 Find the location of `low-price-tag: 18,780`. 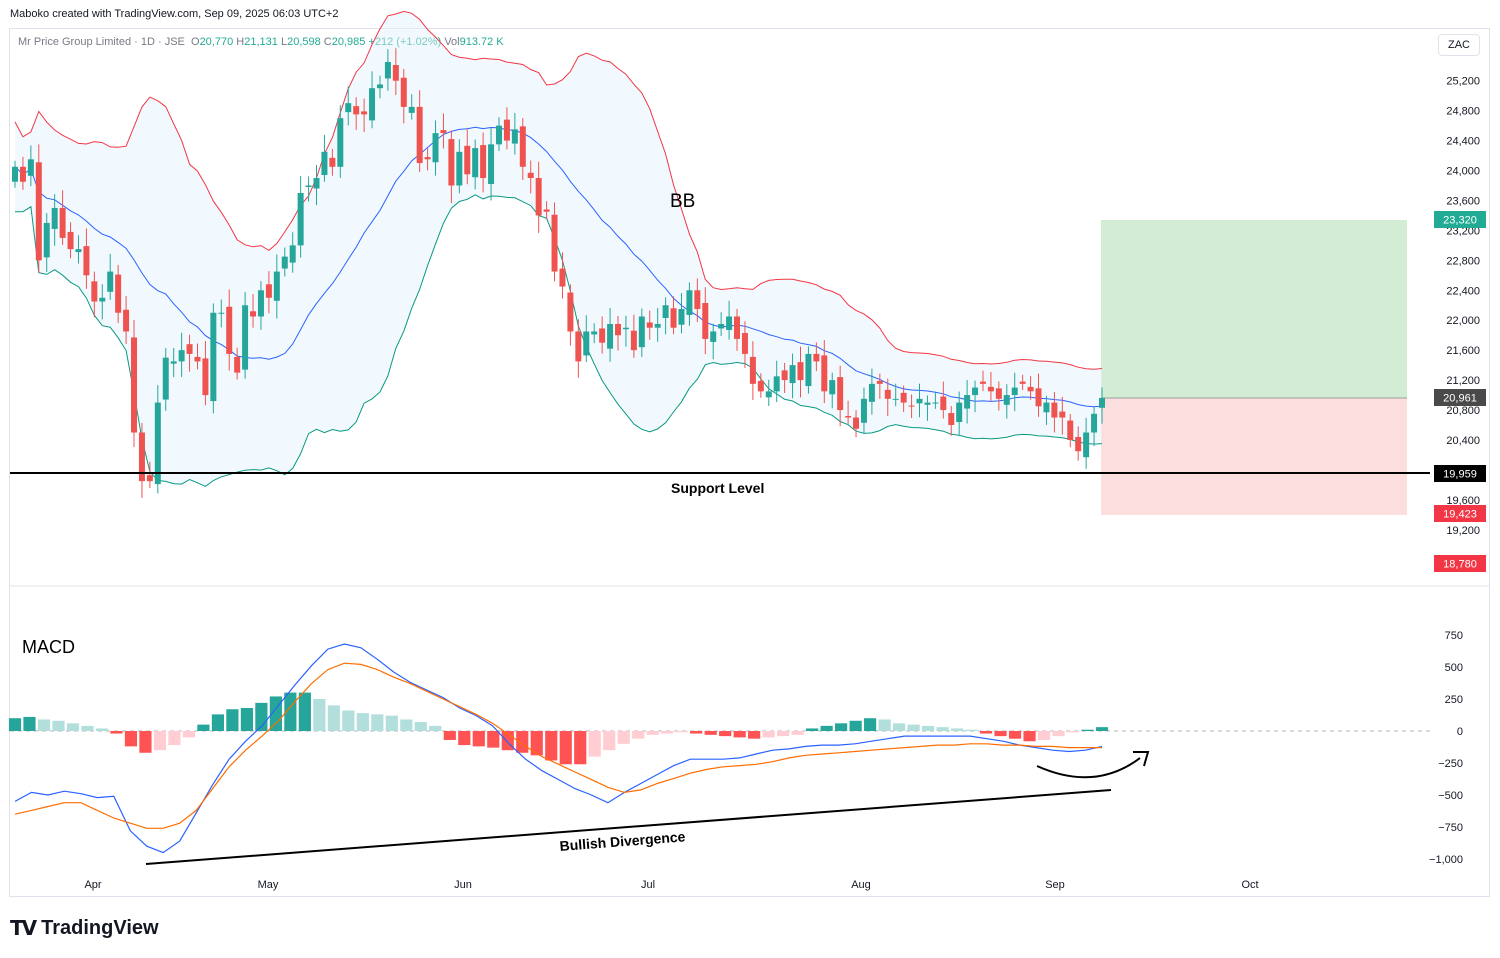

low-price-tag: 18,780 is located at coordinates (1460, 563).